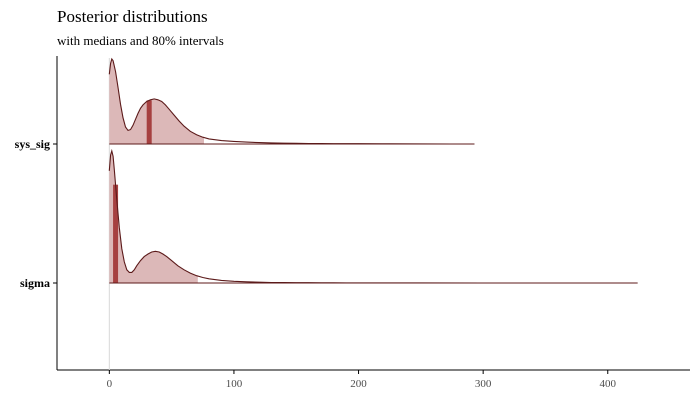  What do you see at coordinates (483, 384) in the screenshot?
I see `x-tick-label-300: 300` at bounding box center [483, 384].